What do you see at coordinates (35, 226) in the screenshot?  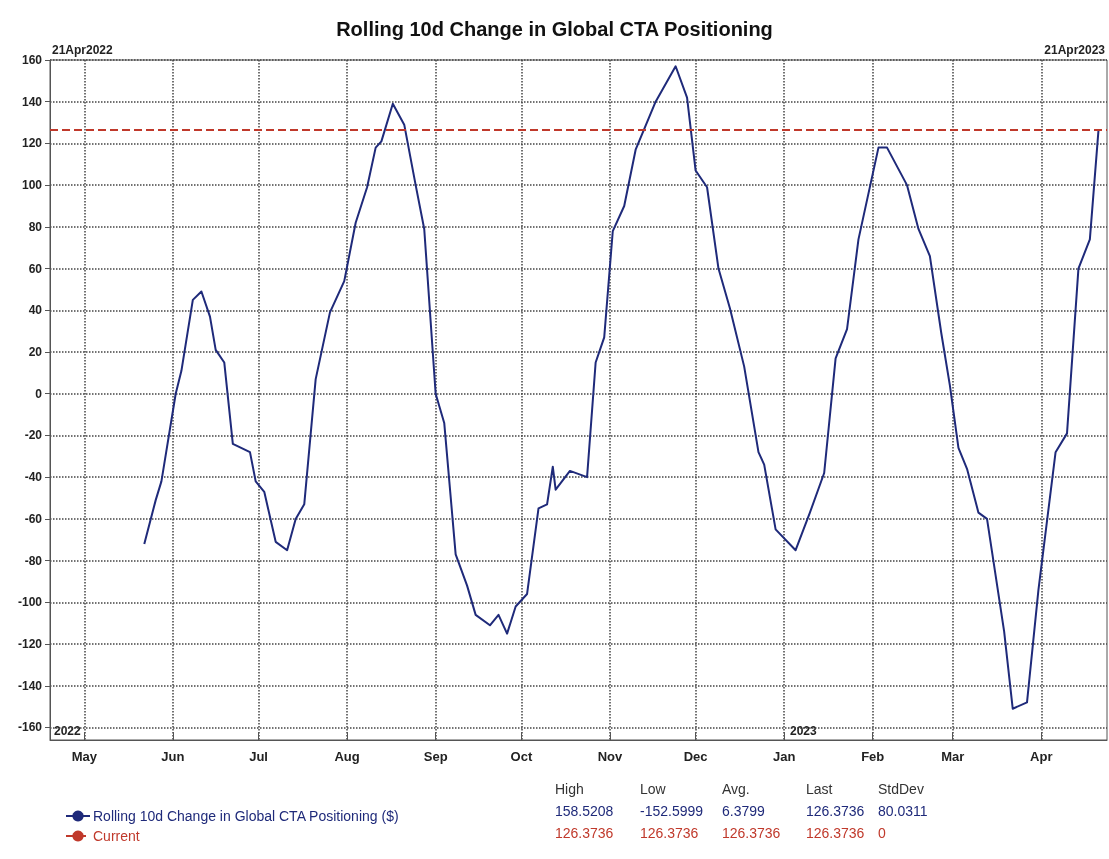 I see `y-tick-label: 80` at bounding box center [35, 226].